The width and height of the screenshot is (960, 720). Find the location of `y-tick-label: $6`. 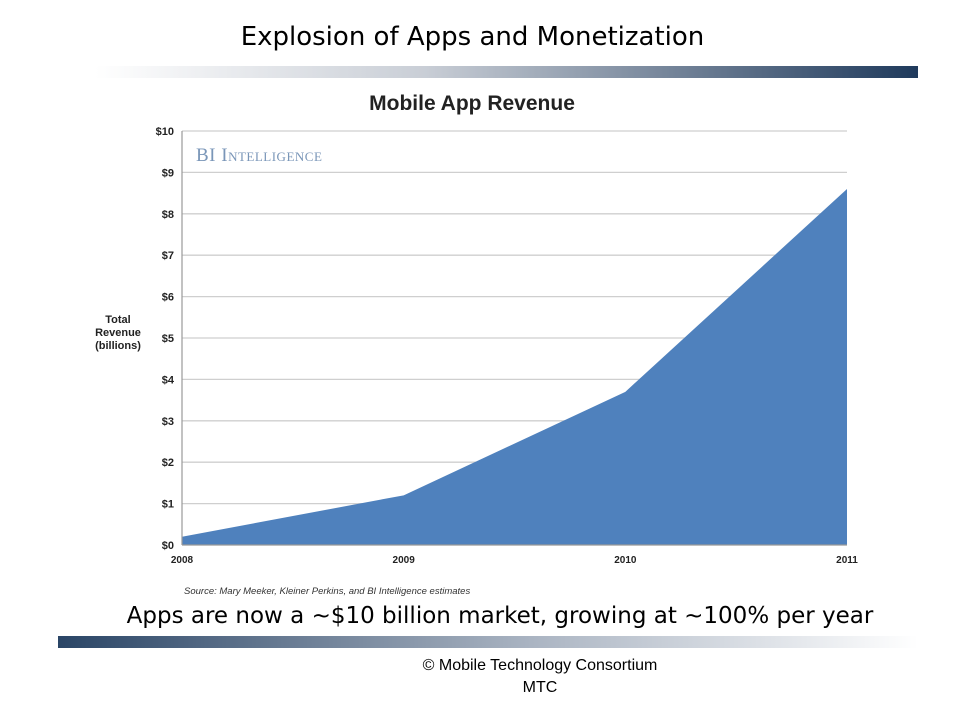

y-tick-label: $6 is located at coordinates (168, 298).